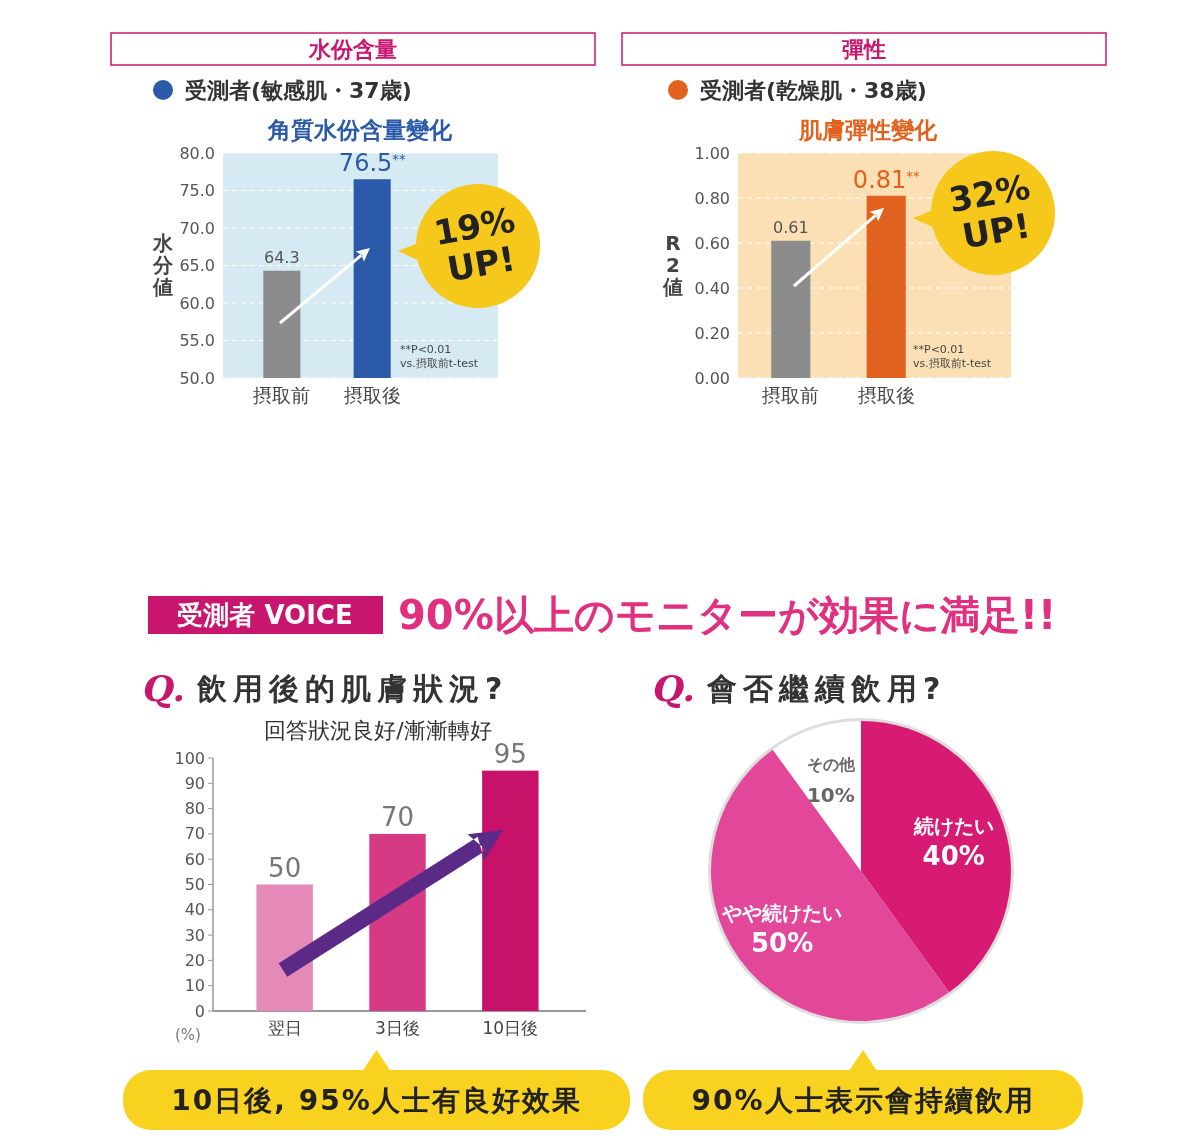 This screenshot has width=1194, height=1144. What do you see at coordinates (372, 163) in the screenshot?
I see `data-label: 76.5$^{**}$` at bounding box center [372, 163].